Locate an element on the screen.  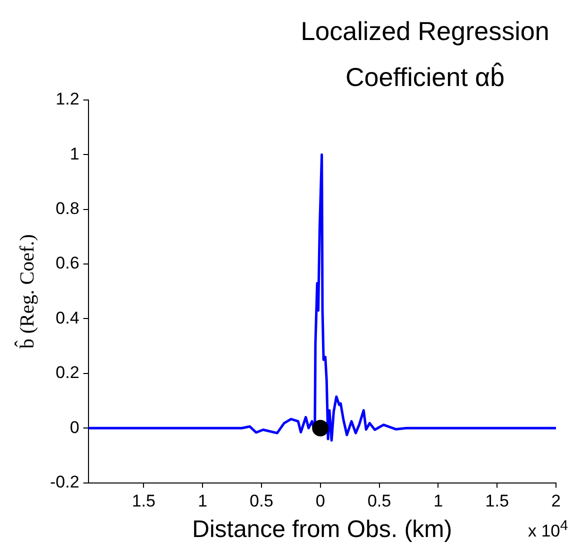
y-axis-title: b̂ (Reg. Coef.) is located at coordinates (26, 291).